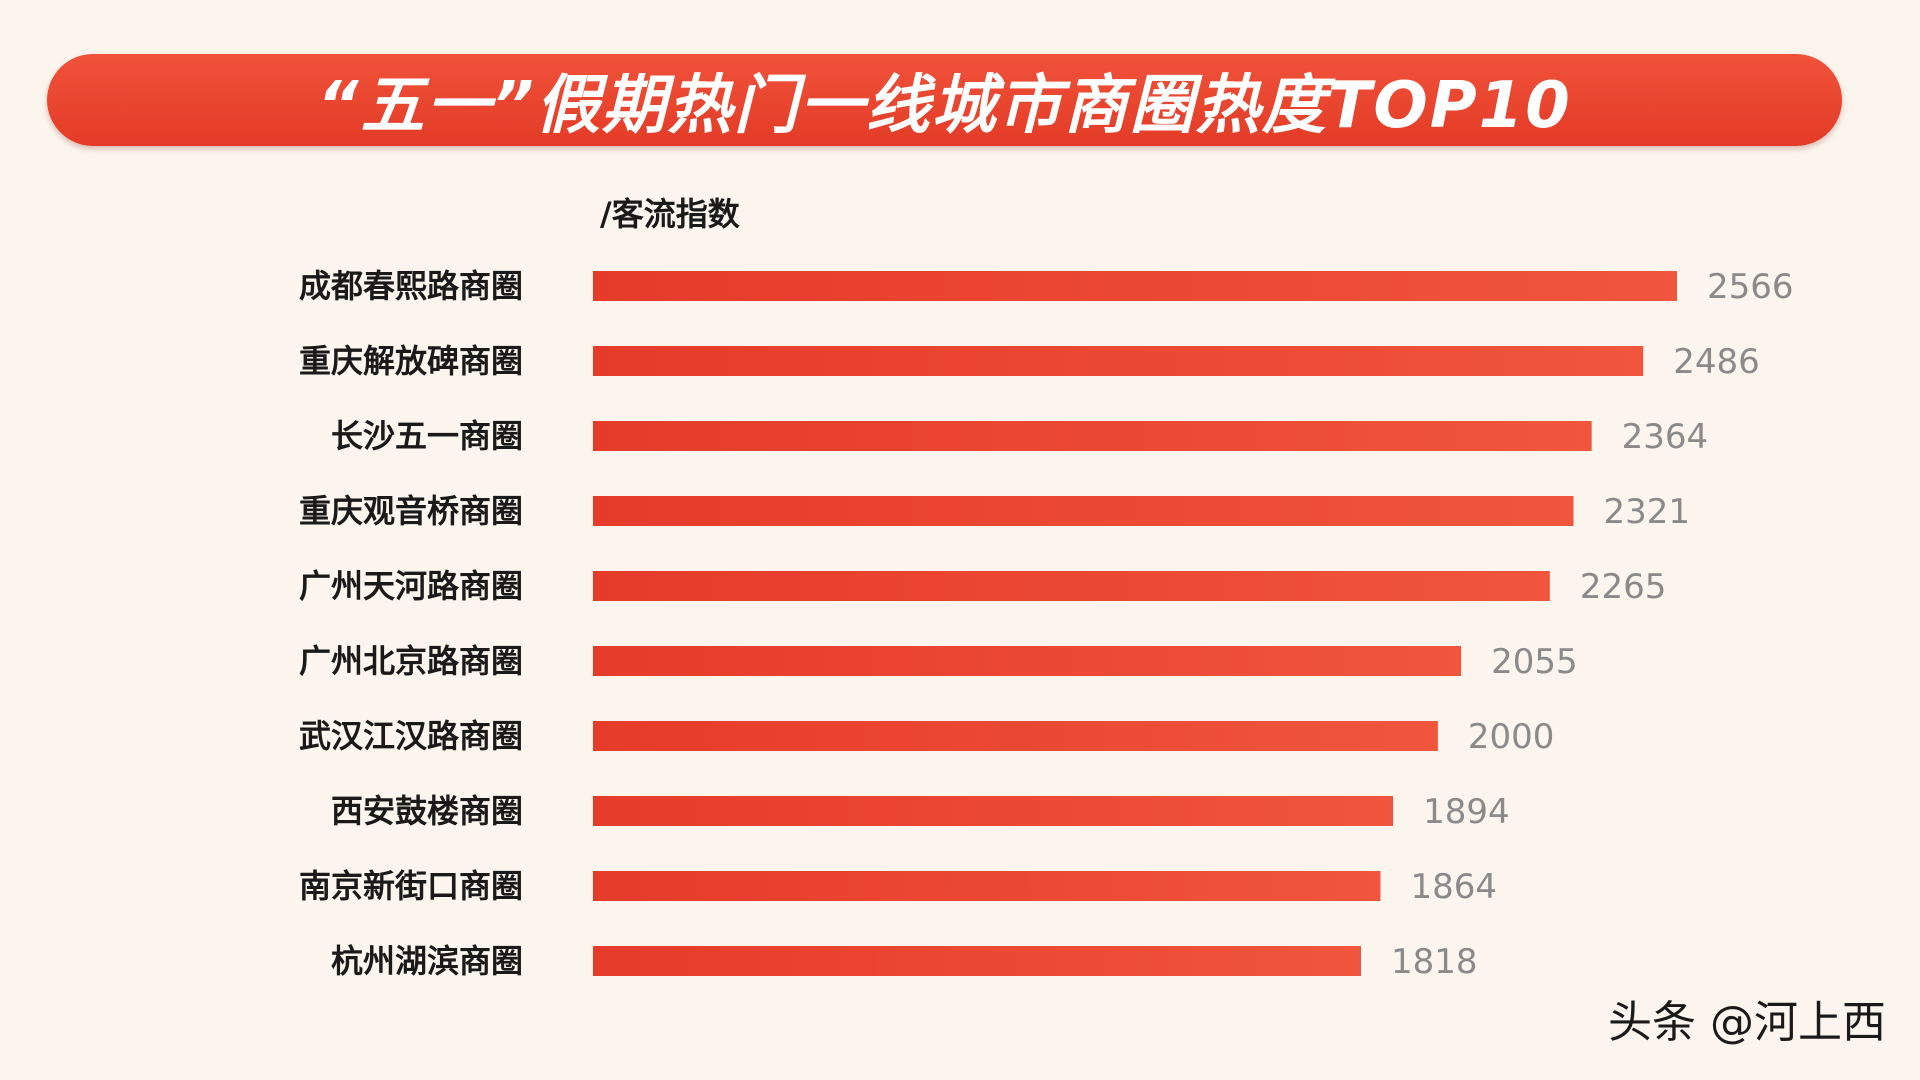 The width and height of the screenshot is (1920, 1080). Describe the element at coordinates (944, 106) in the screenshot. I see `chart-title: “五一”假期热门一线城市商圈热度TOP10` at that location.